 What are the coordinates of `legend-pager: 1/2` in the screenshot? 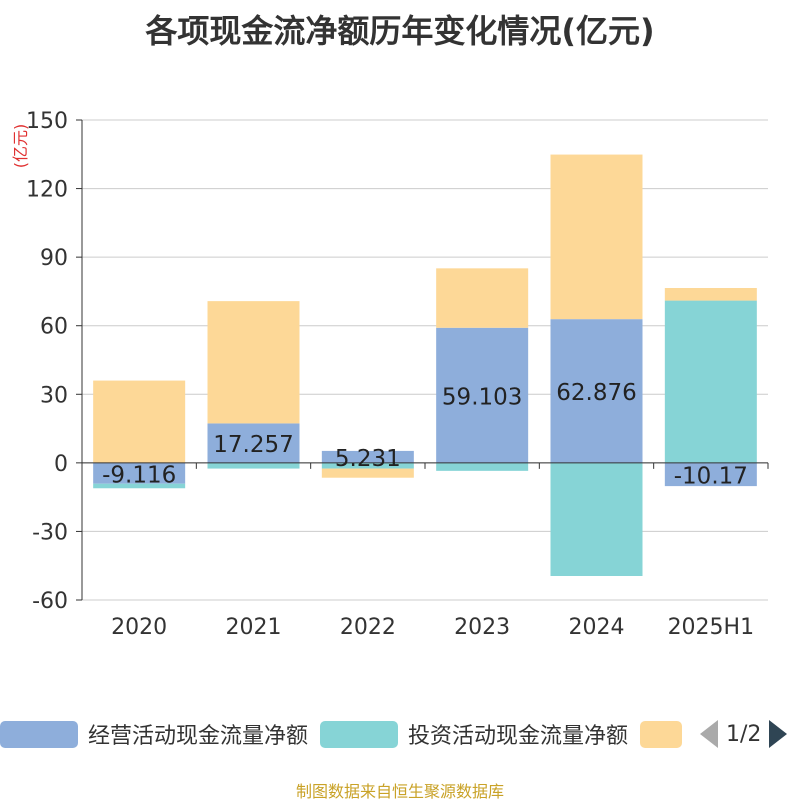 It's located at (744, 734).